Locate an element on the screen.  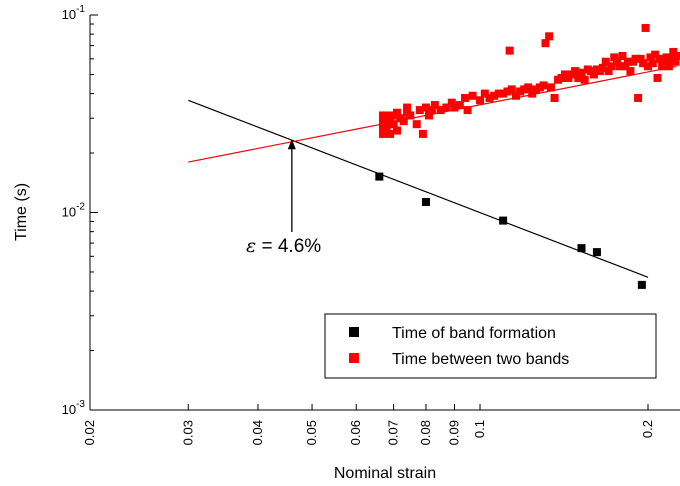
x-tick-label: 0.1 is located at coordinates (479, 429).